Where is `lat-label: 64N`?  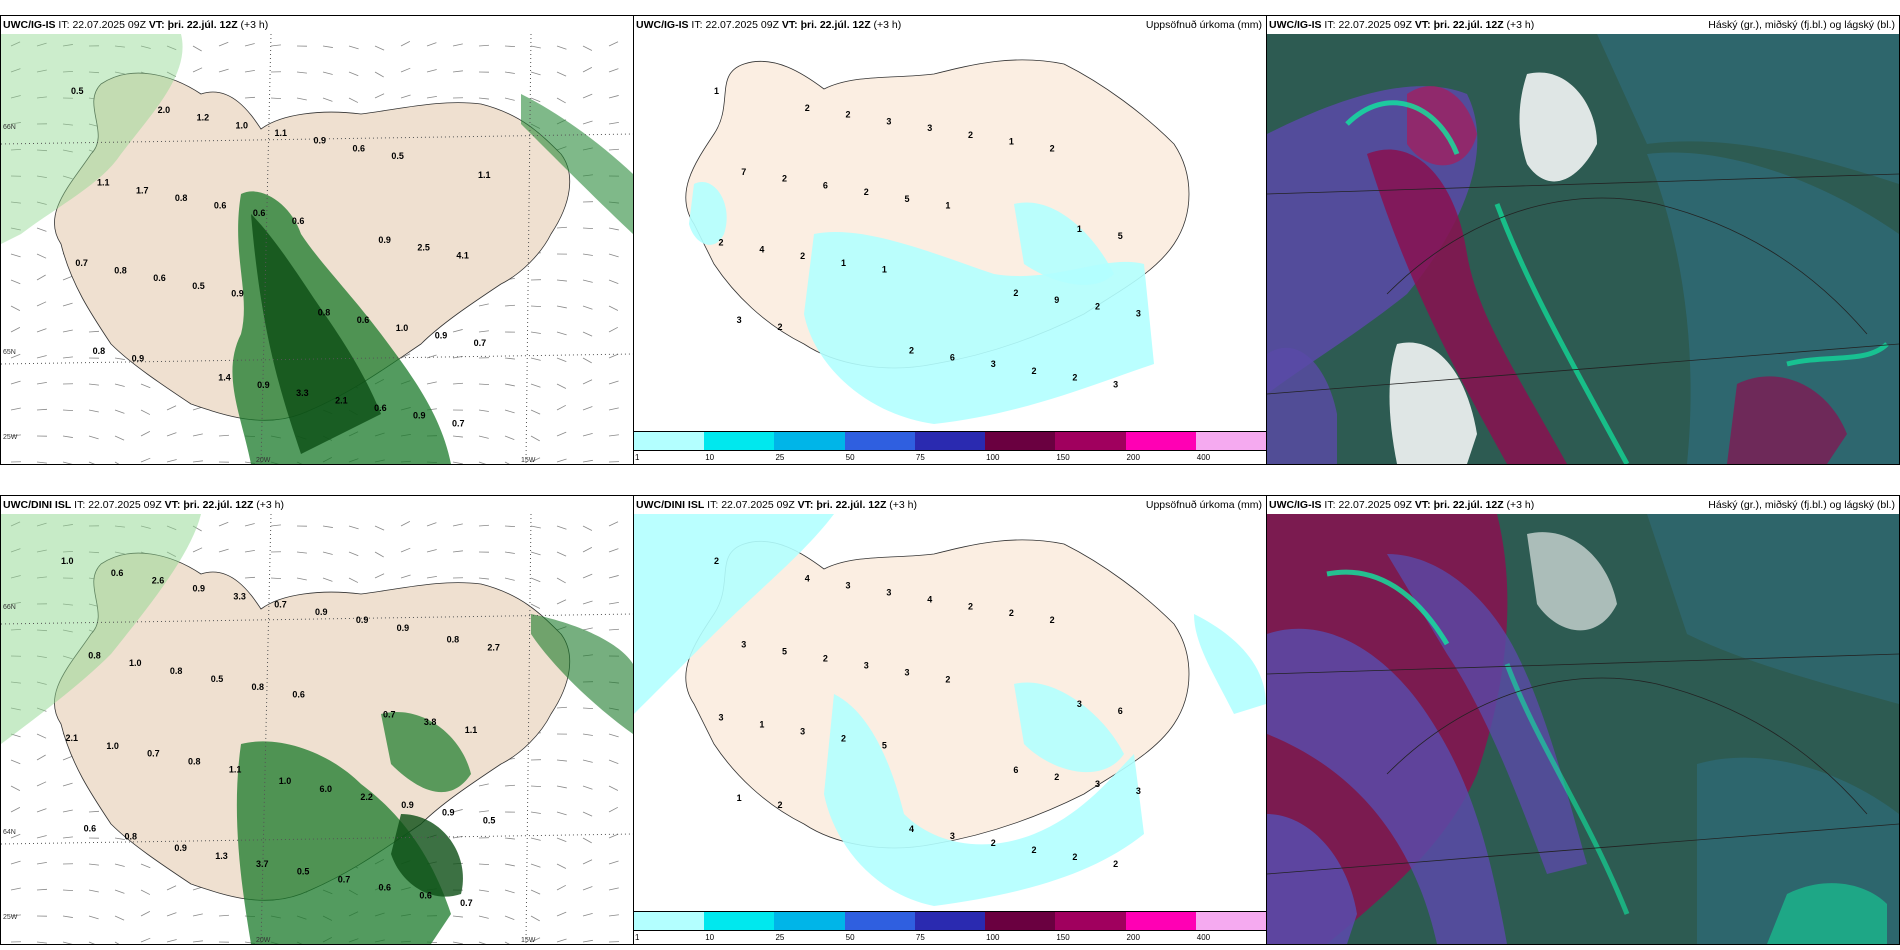 lat-label: 64N is located at coordinates (9, 832).